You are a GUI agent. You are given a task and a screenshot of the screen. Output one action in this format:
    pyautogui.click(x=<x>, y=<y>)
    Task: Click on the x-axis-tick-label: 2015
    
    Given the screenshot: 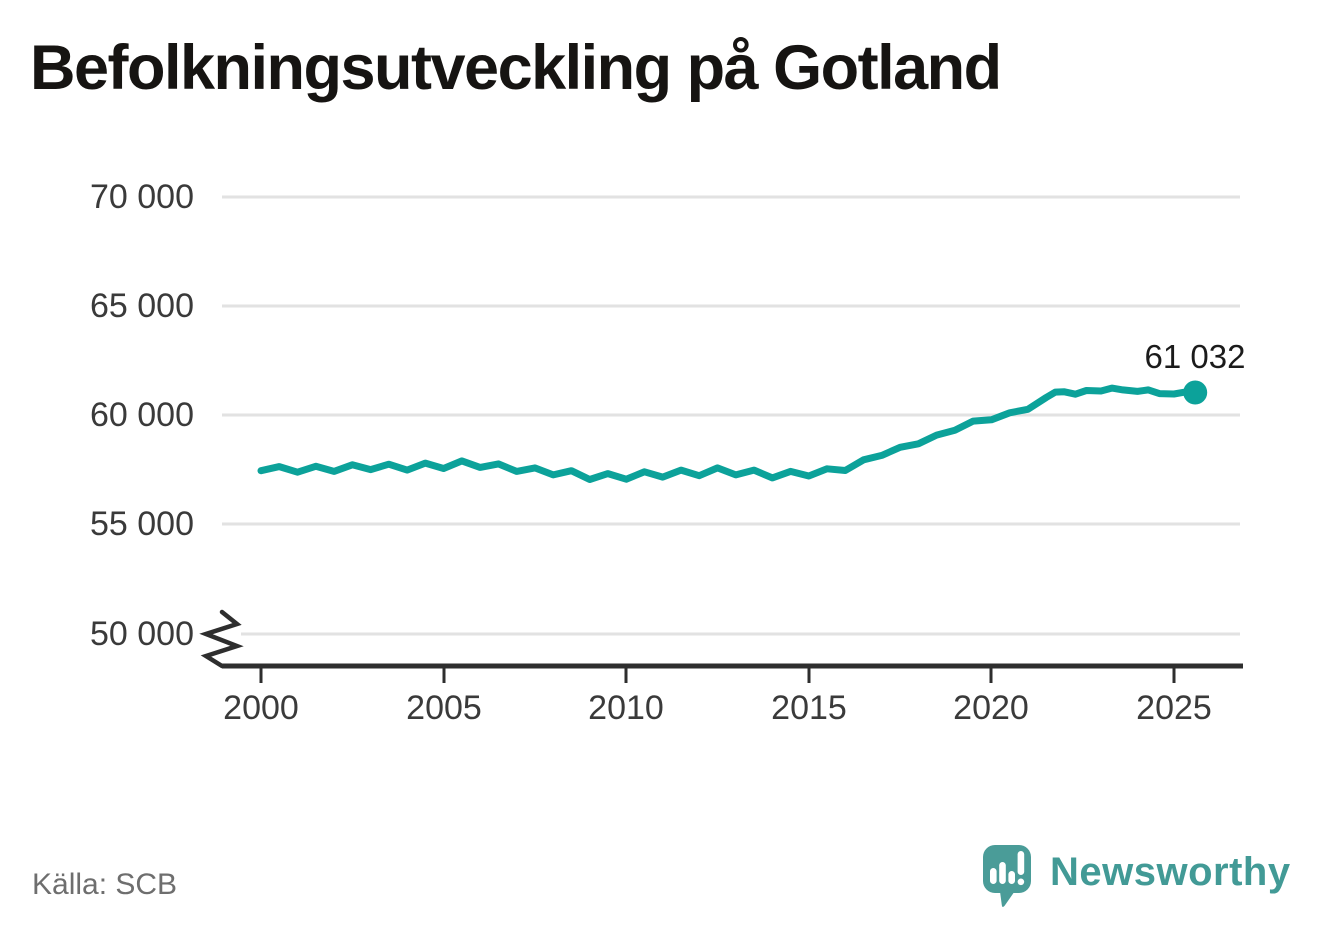 What is the action you would take?
    pyautogui.click(x=809, y=708)
    